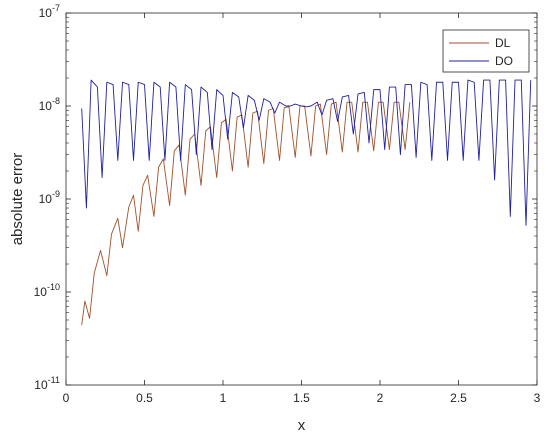  I want to click on legend: DL DO, so click(486, 51).